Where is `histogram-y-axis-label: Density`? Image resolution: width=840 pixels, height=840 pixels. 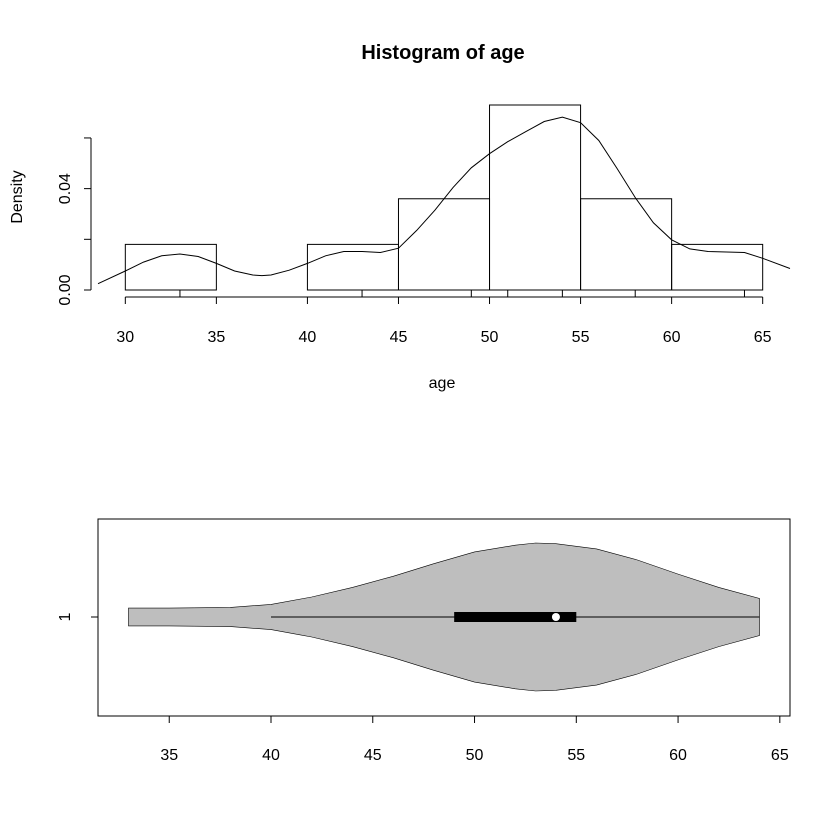 histogram-y-axis-label: Density is located at coordinates (17, 196).